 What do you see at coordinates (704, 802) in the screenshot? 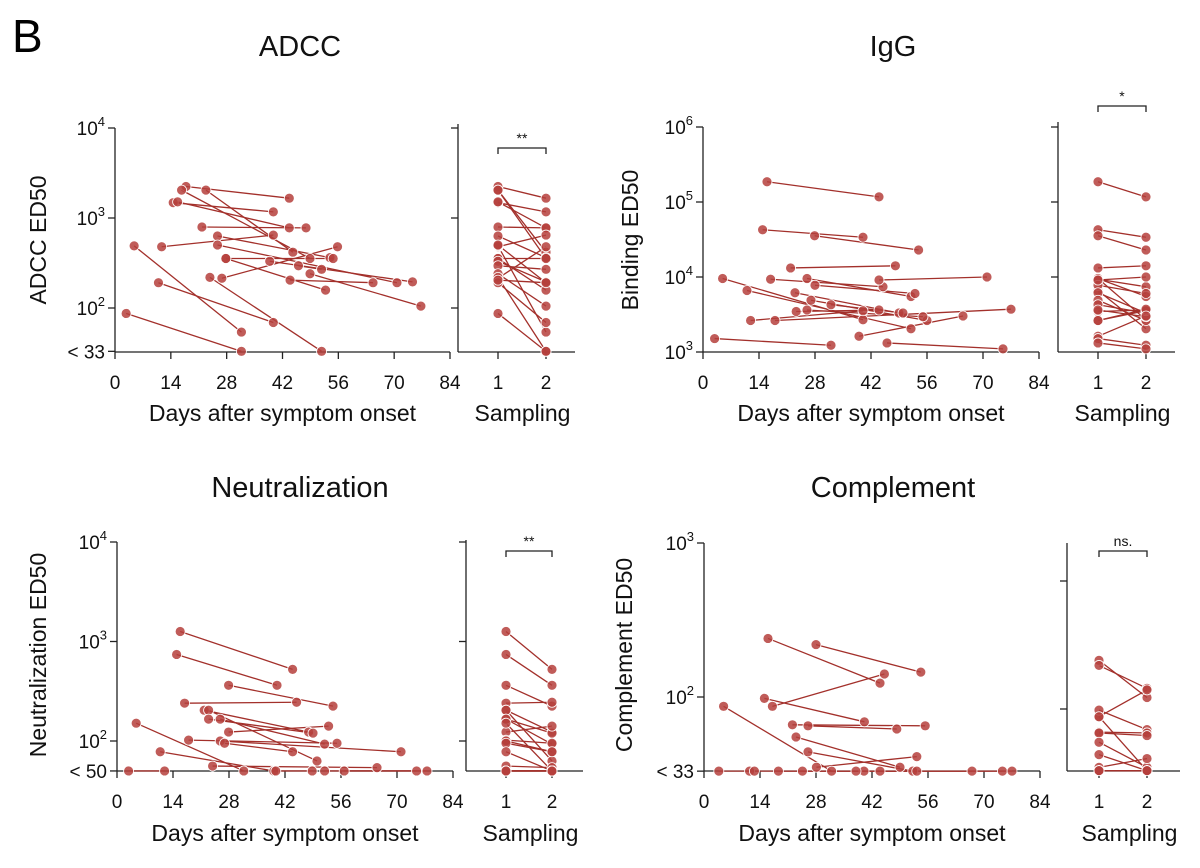
I see `x-tick-label: 0` at bounding box center [704, 802].